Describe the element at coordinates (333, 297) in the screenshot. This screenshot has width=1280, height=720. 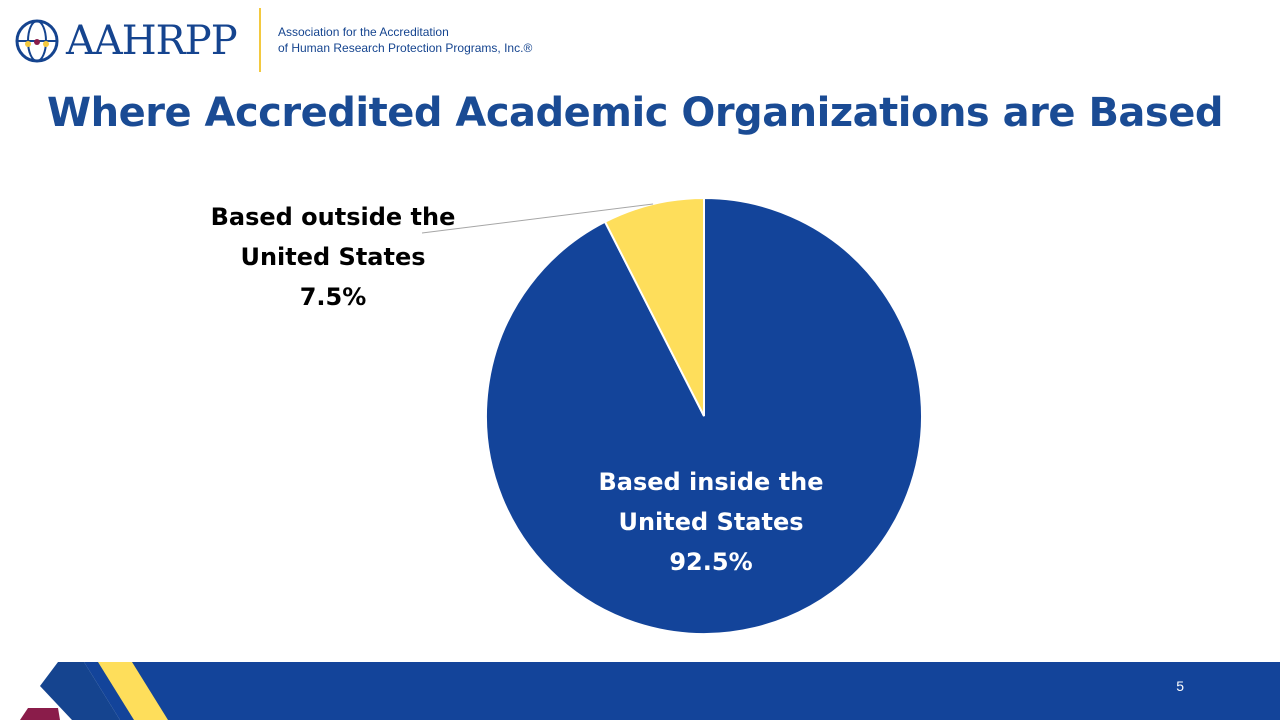
I see `pie-label-1-line-2: 7.5%` at that location.